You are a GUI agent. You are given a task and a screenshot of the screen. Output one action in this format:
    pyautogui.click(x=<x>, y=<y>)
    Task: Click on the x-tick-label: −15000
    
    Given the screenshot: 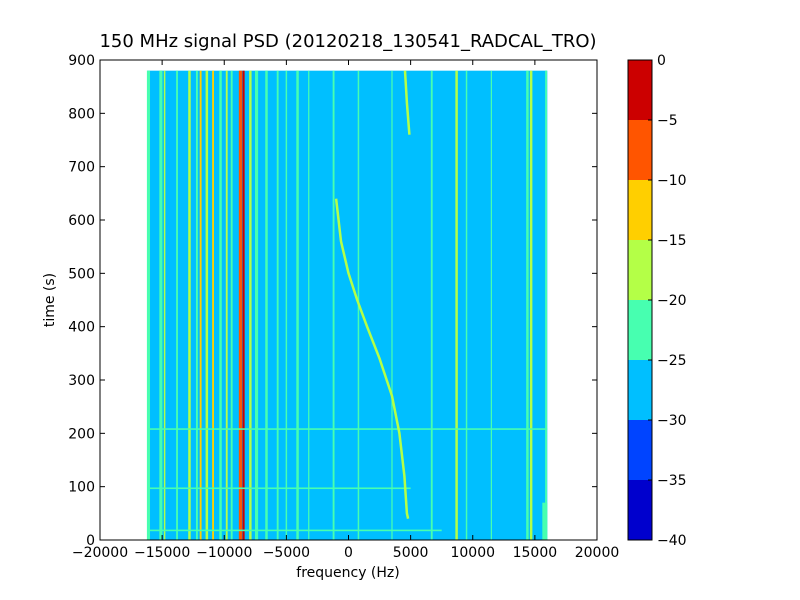 What is the action you would take?
    pyautogui.click(x=162, y=553)
    